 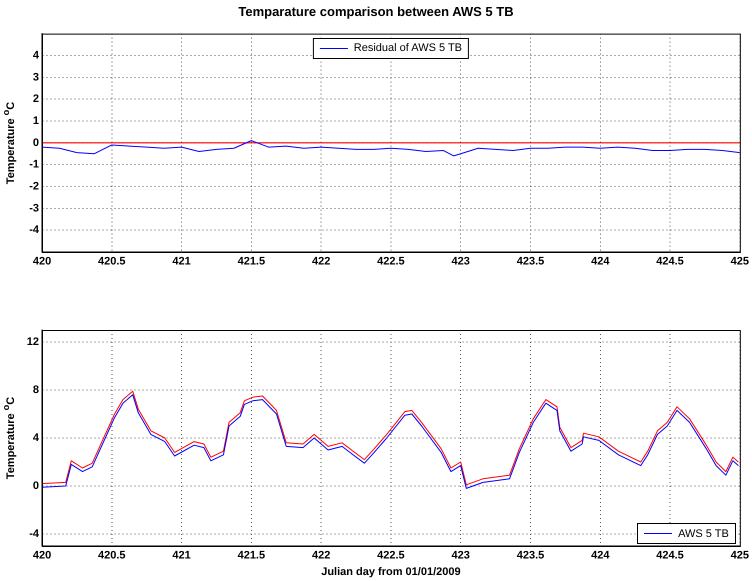 What do you see at coordinates (703, 534) in the screenshot?
I see `legend-label: AWS 5 TB` at bounding box center [703, 534].